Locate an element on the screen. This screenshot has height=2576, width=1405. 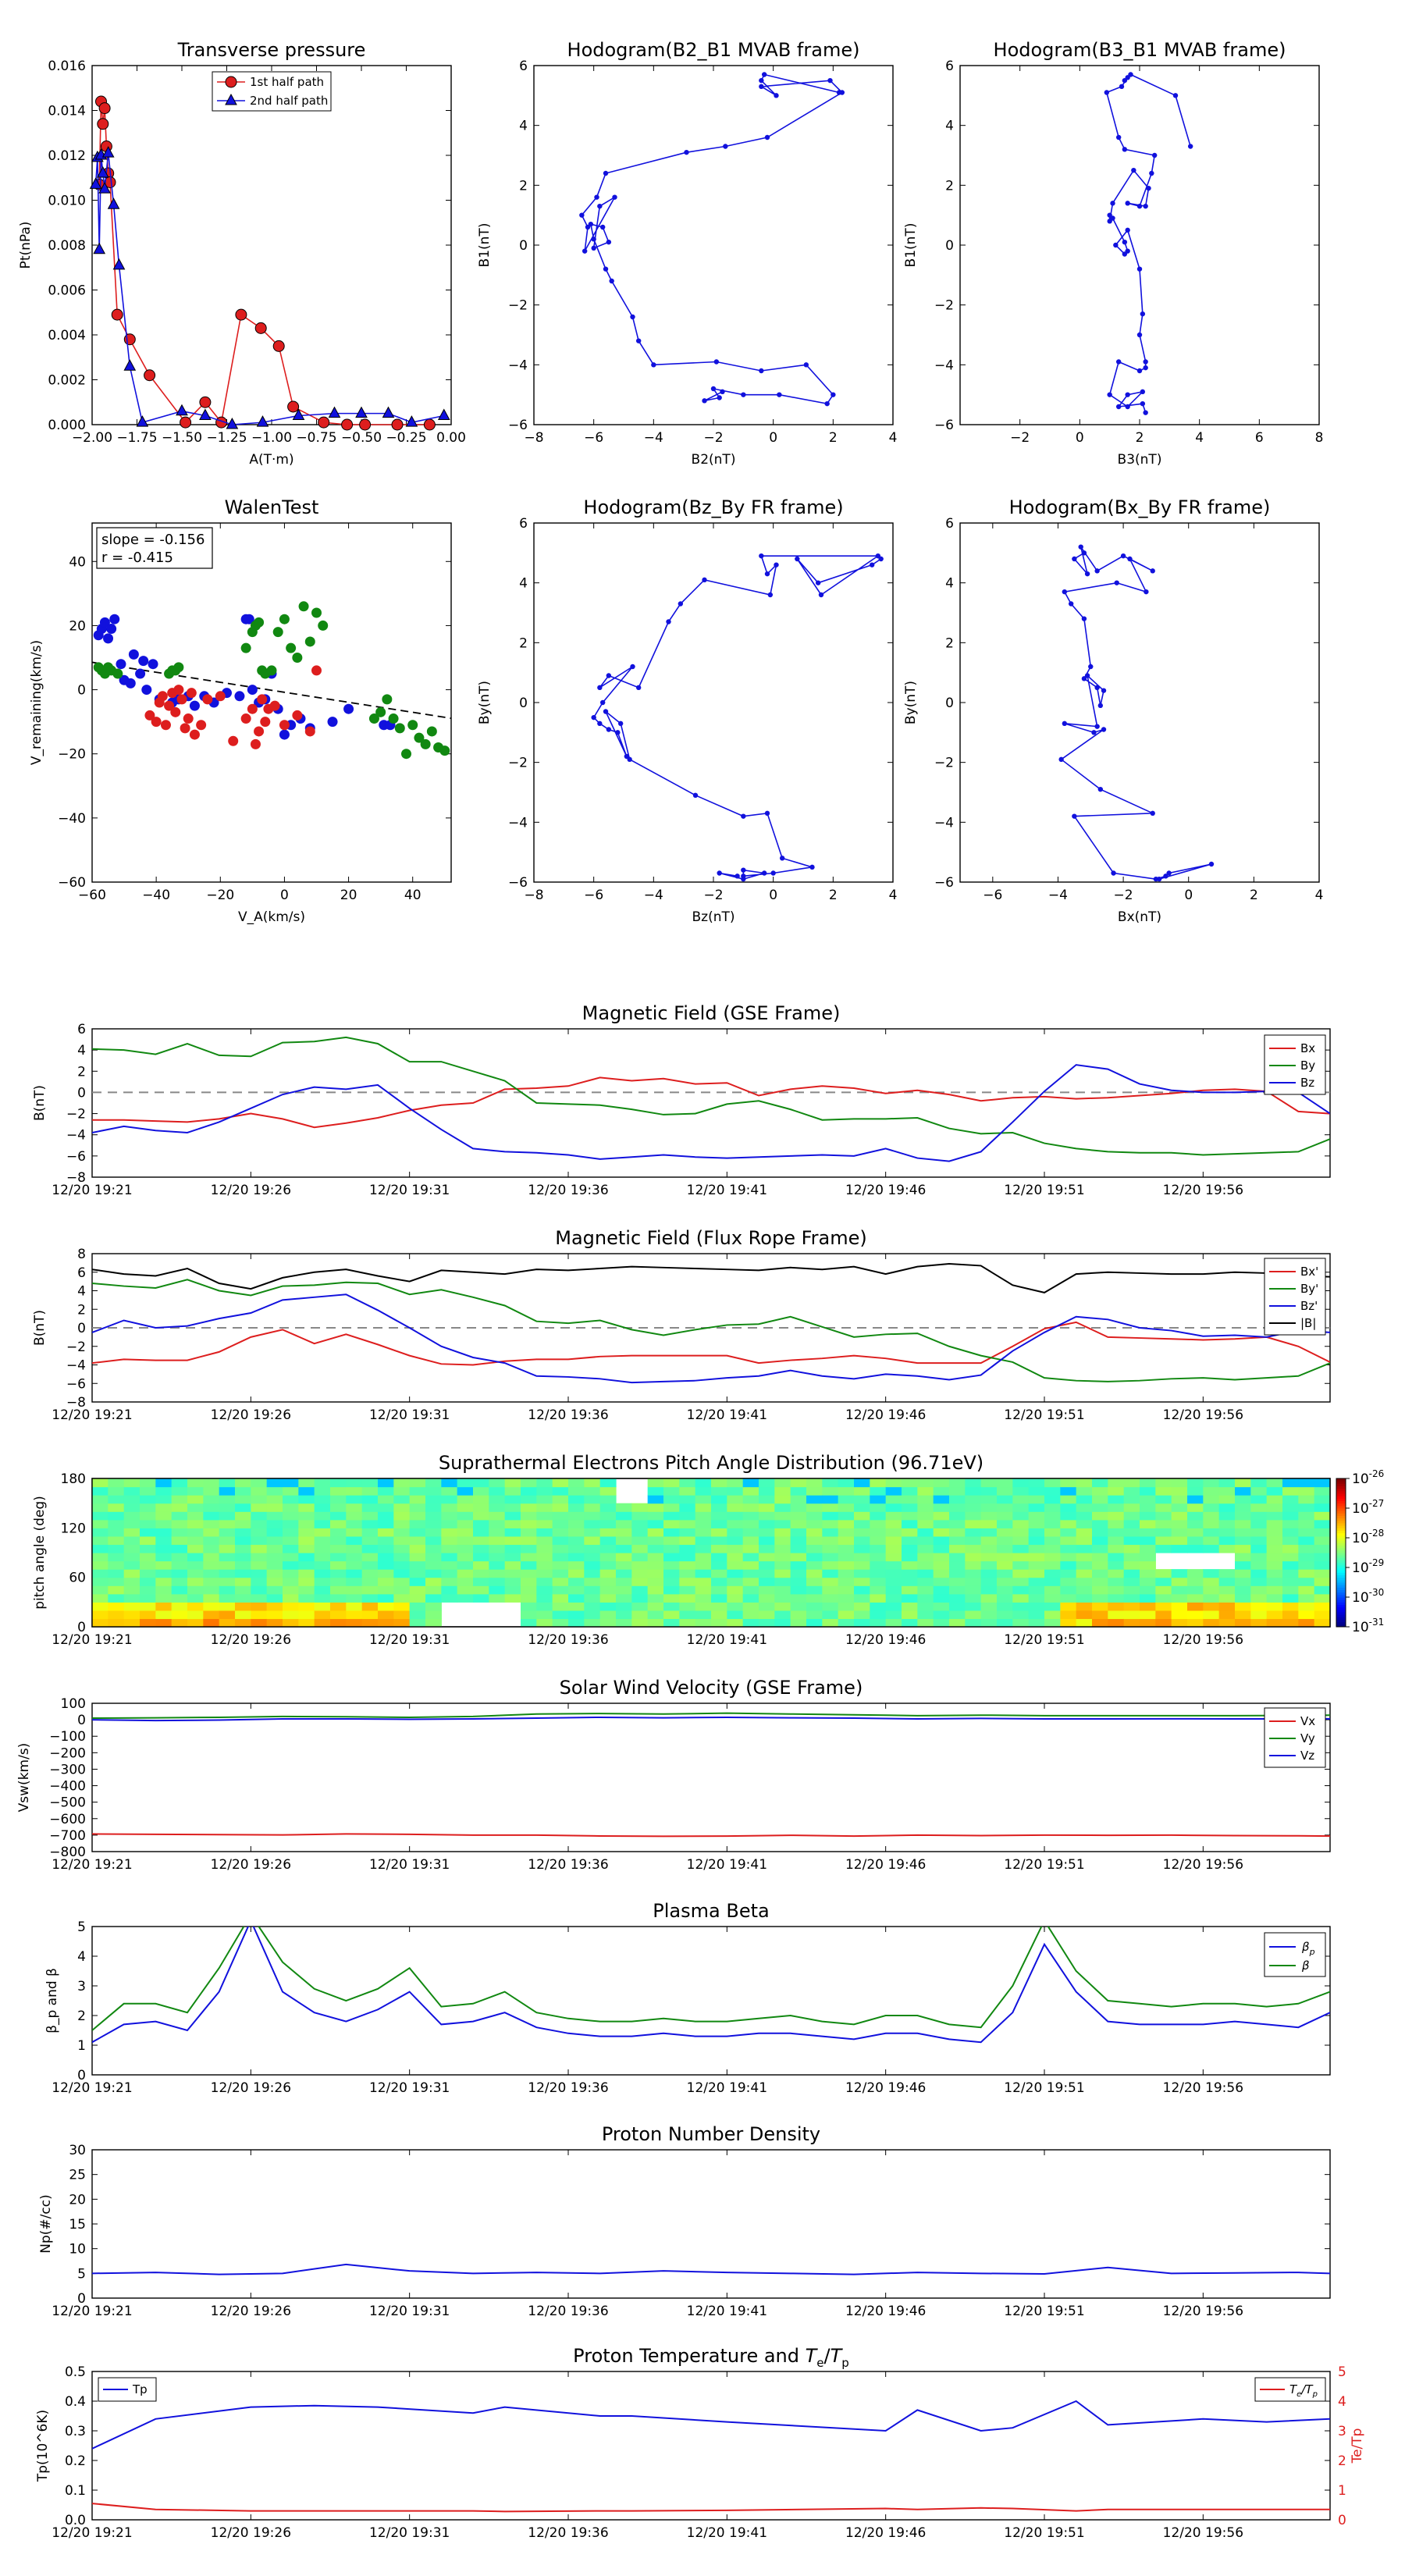
colorbar-exp: -28 is located at coordinates (1377, 1533).